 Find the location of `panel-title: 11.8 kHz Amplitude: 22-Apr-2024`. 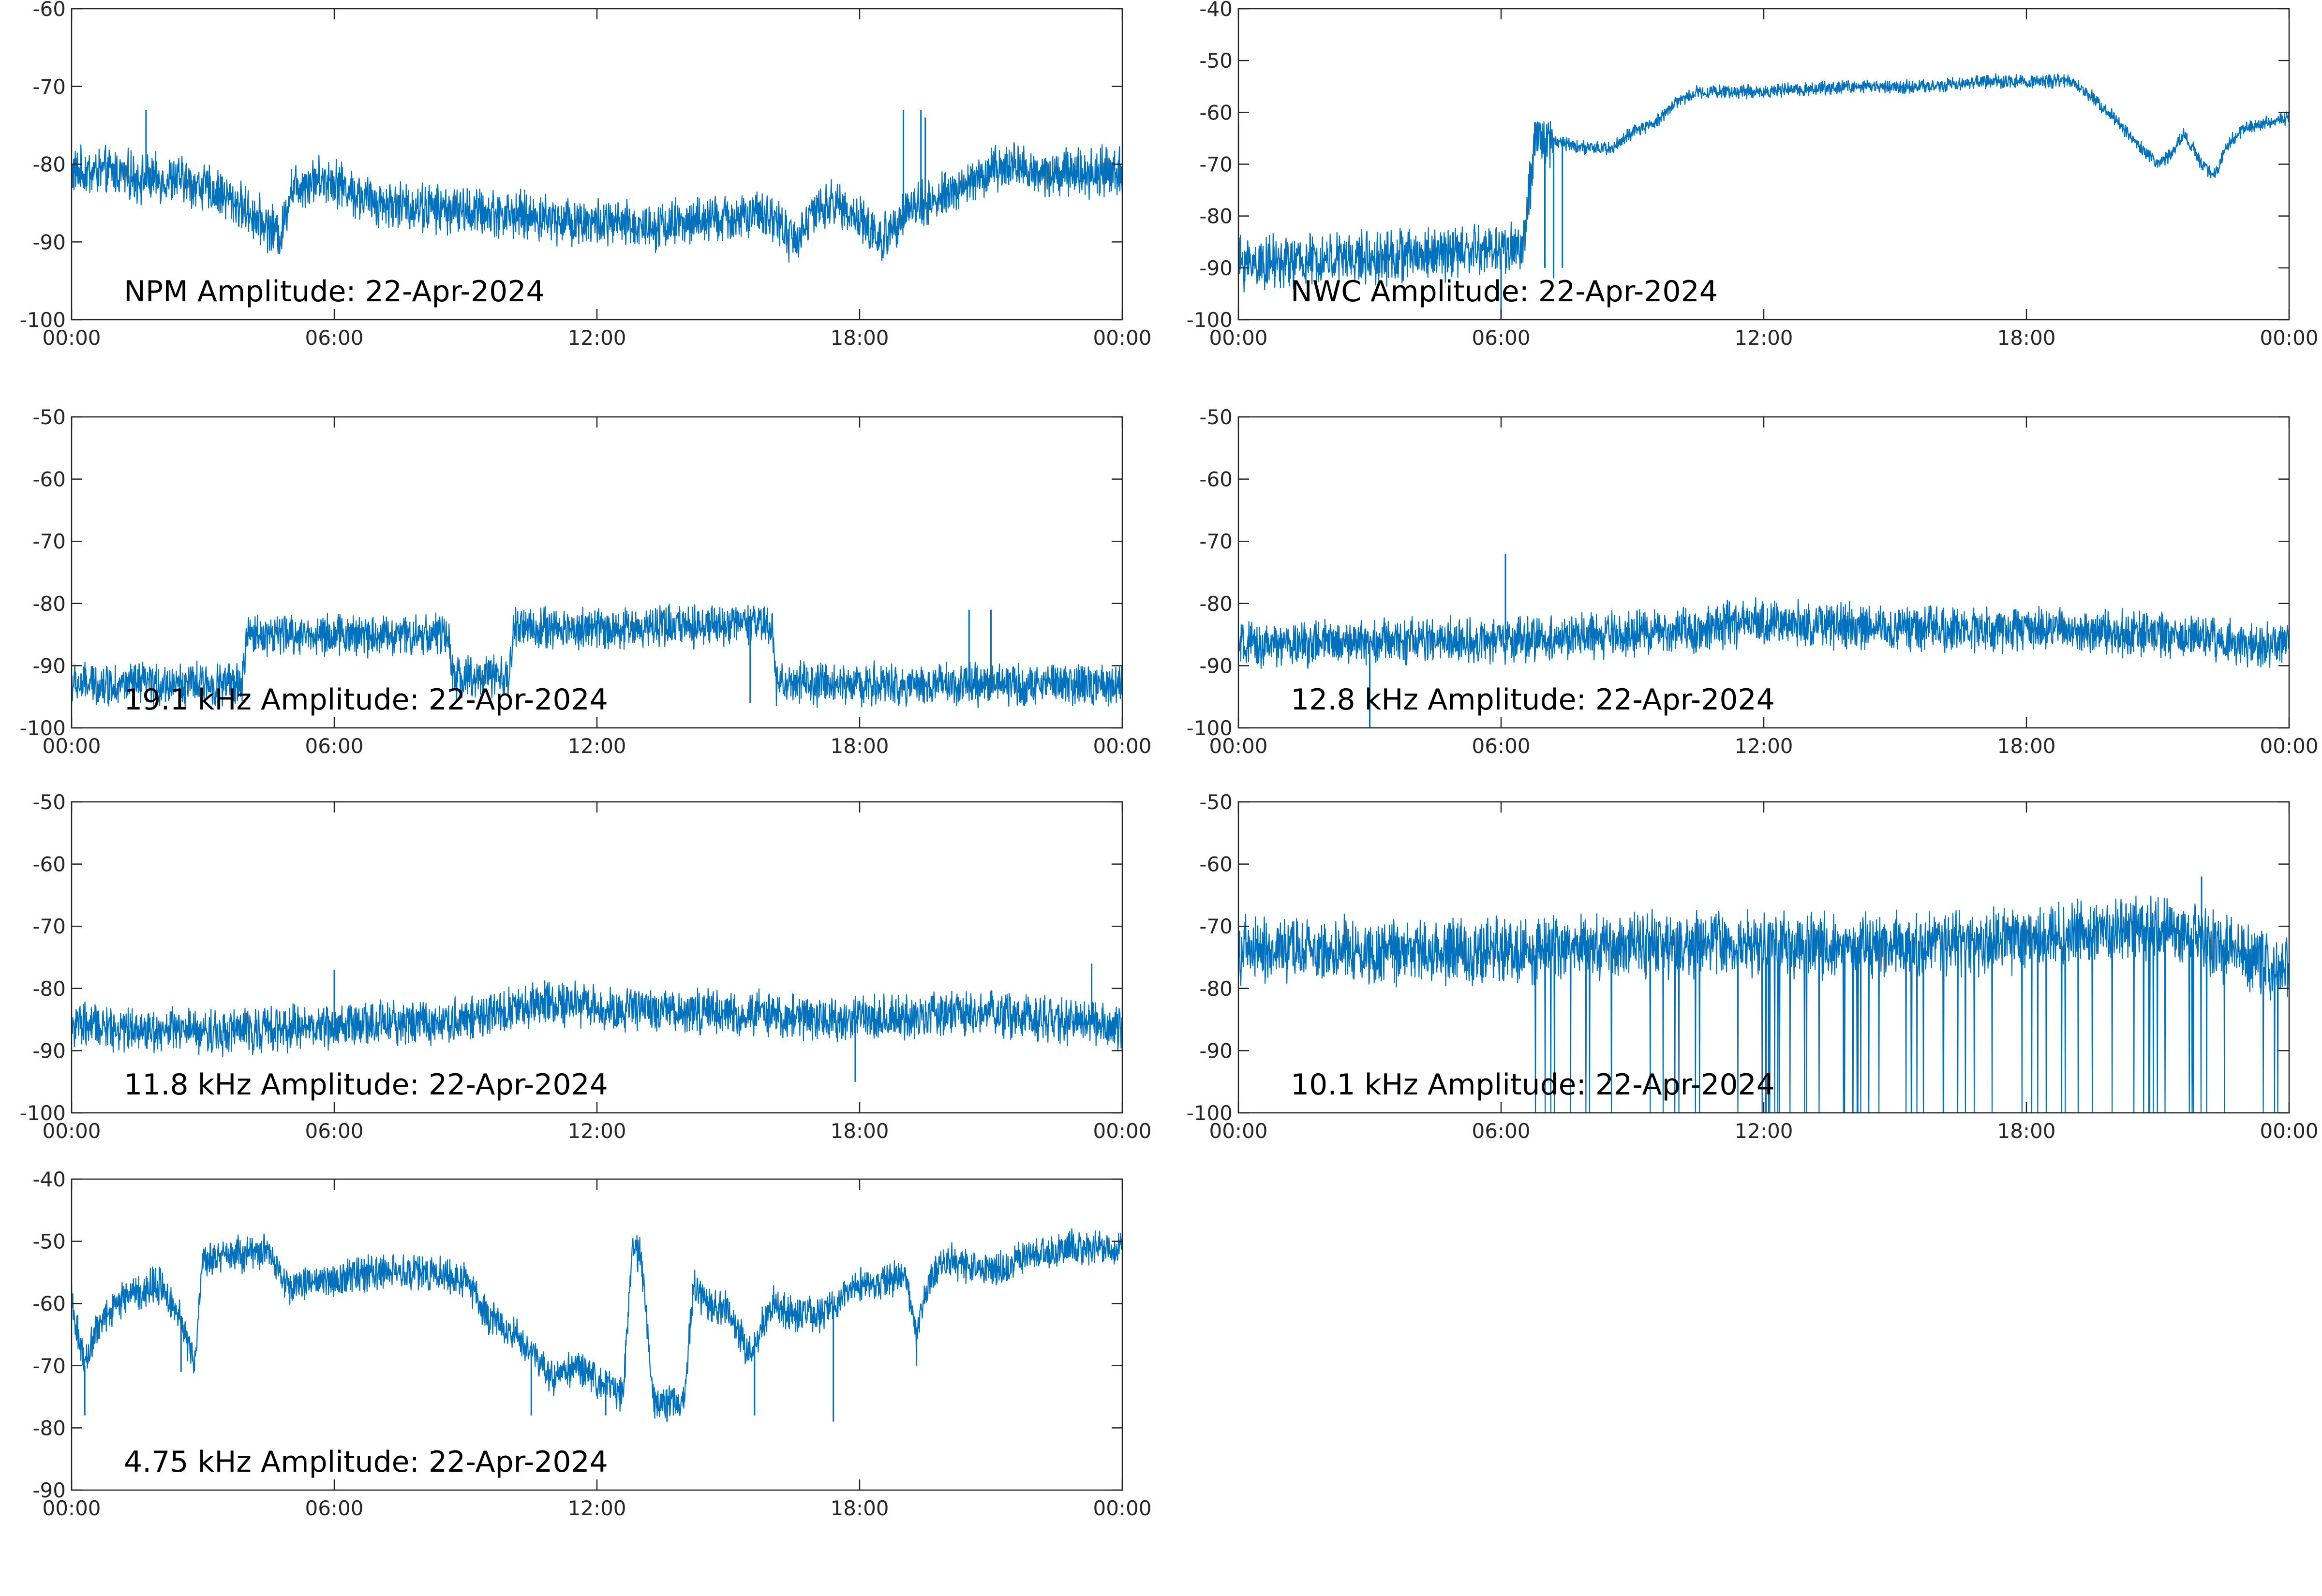

panel-title: 11.8 kHz Amplitude: 22-Apr-2024 is located at coordinates (366, 1085).